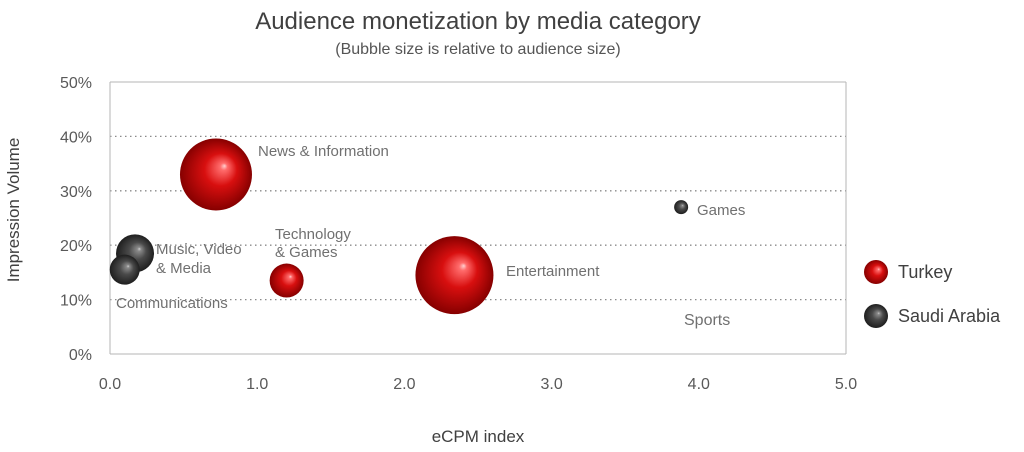 The height and width of the screenshot is (452, 1024). I want to click on chart-title: Audience monetization by media category, so click(478, 21).